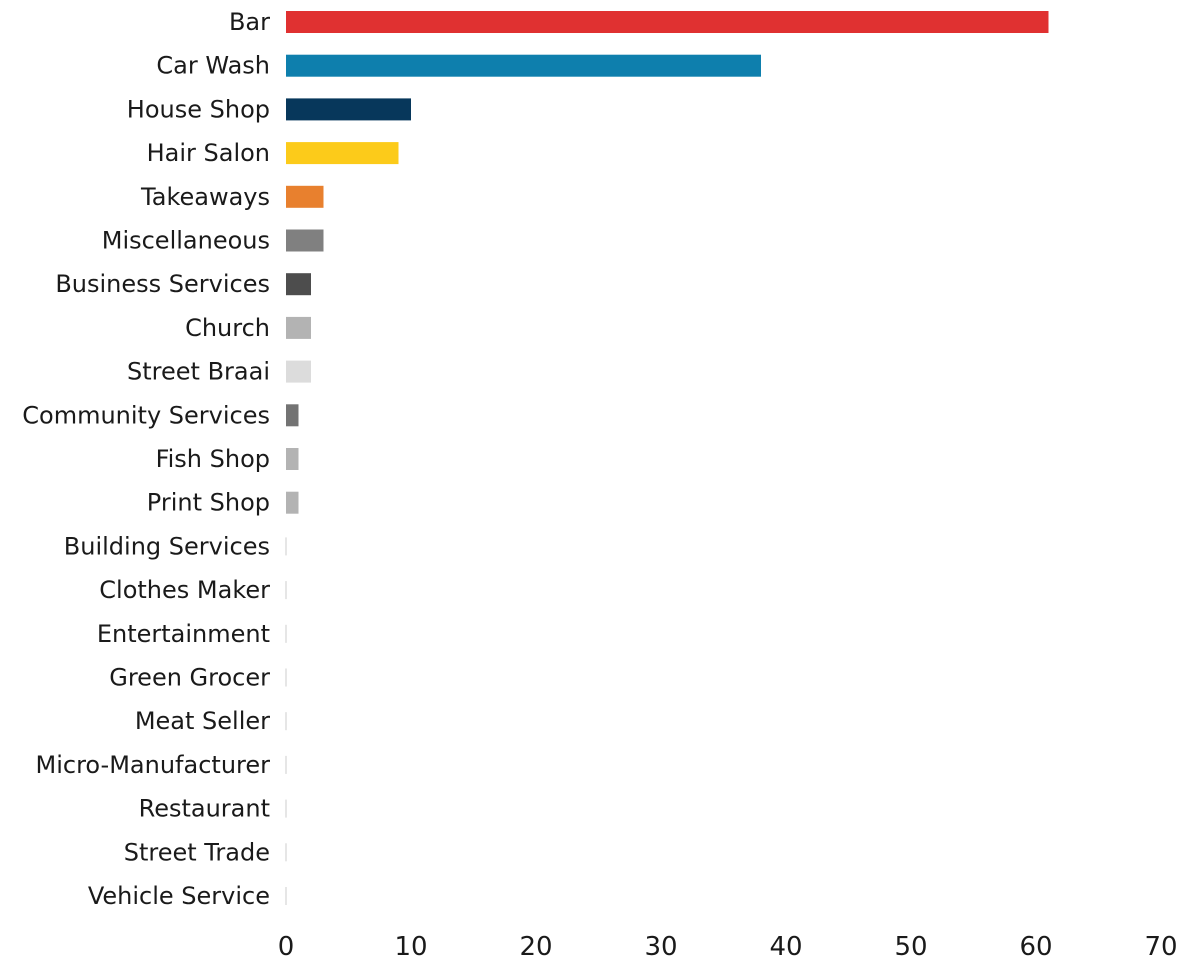 The width and height of the screenshot is (1180, 971). I want to click on category-label-bar: Bar, so click(249, 22).